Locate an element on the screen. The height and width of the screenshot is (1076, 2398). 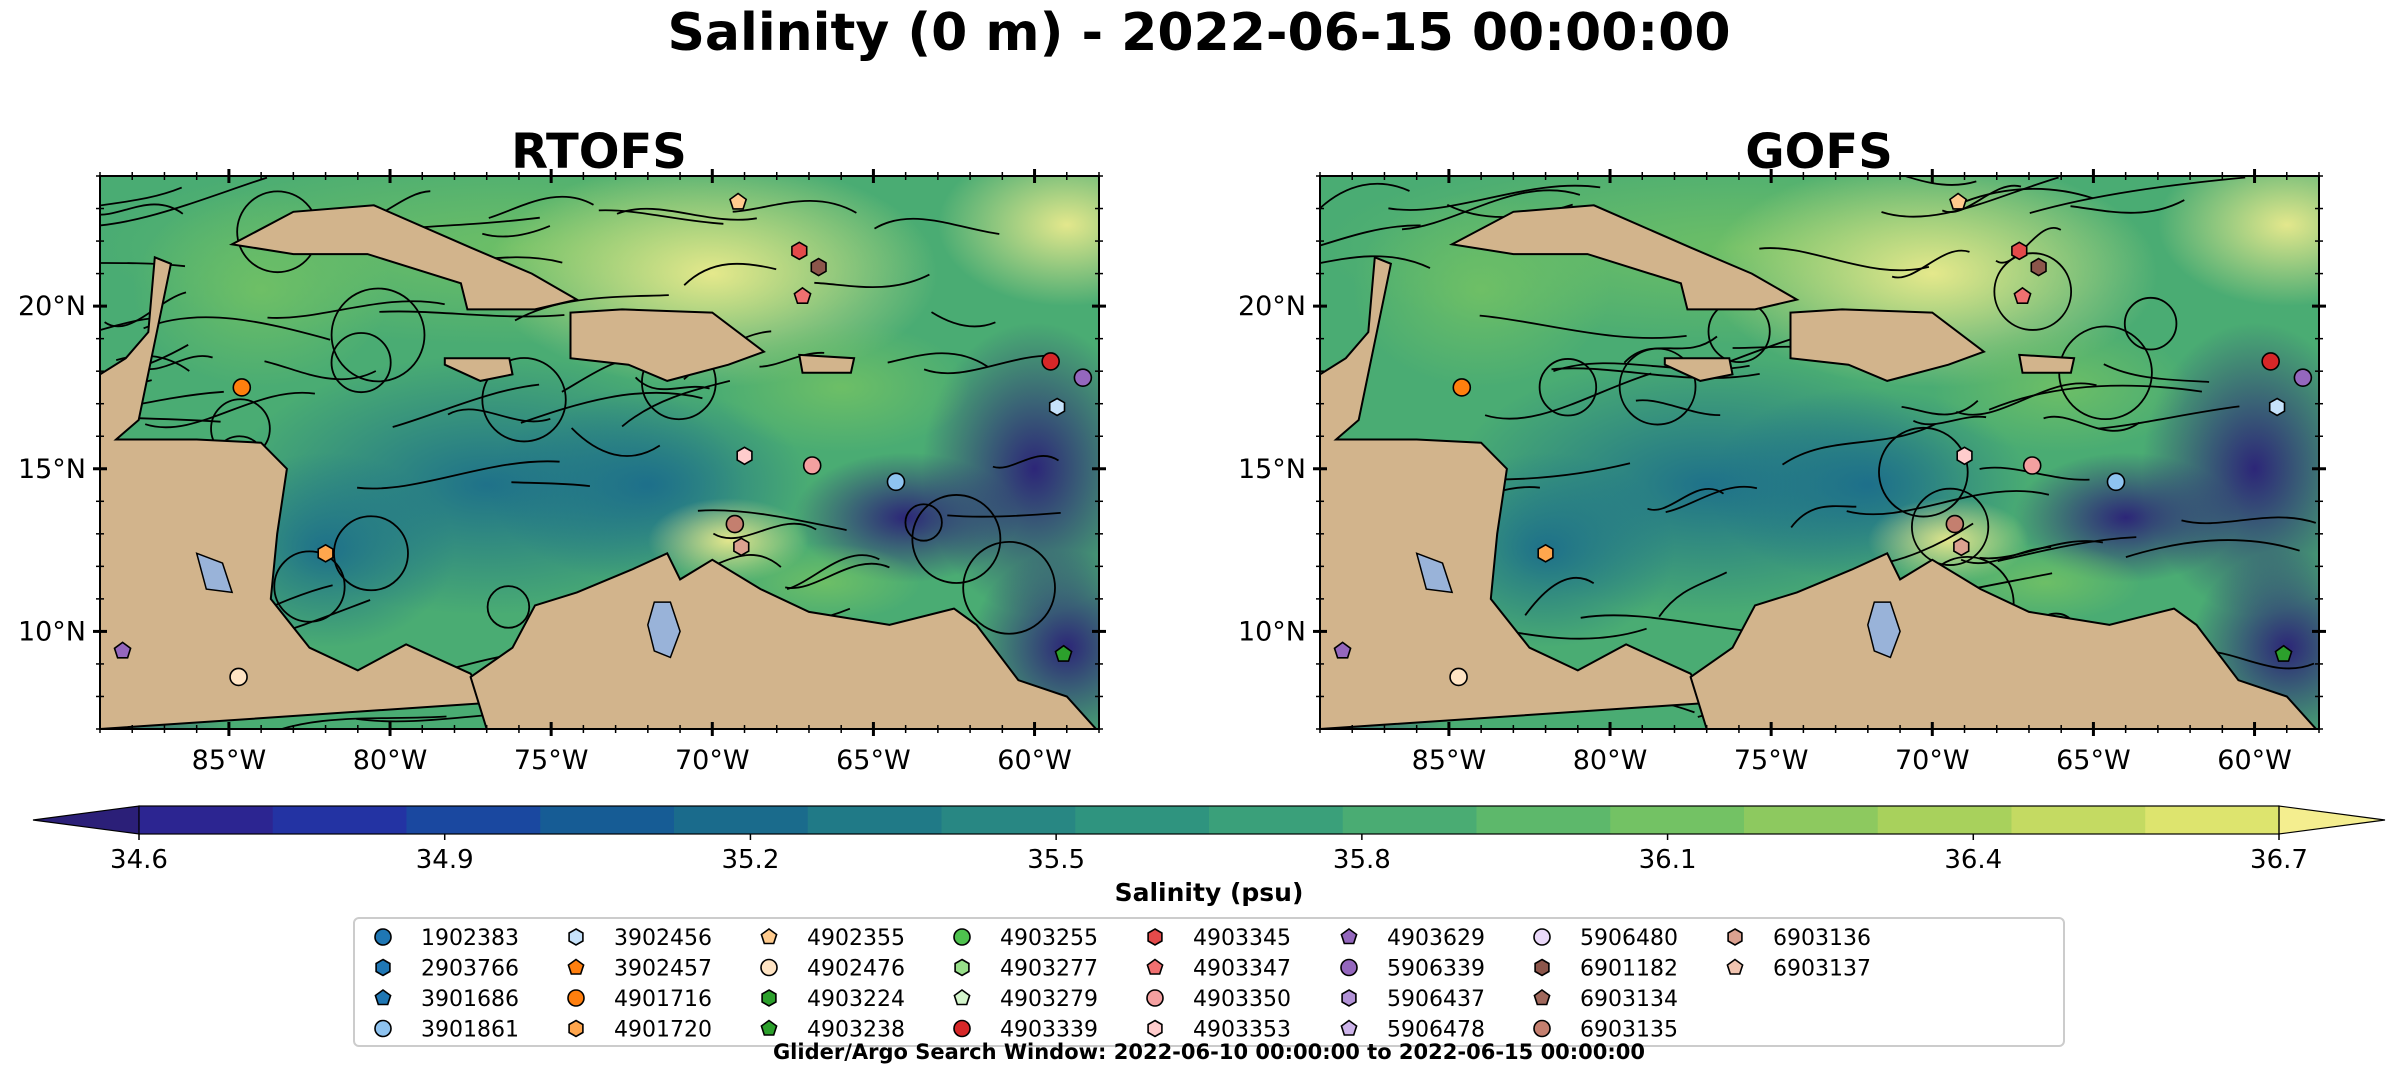
y-tick-label: 10°N is located at coordinates (52, 631).